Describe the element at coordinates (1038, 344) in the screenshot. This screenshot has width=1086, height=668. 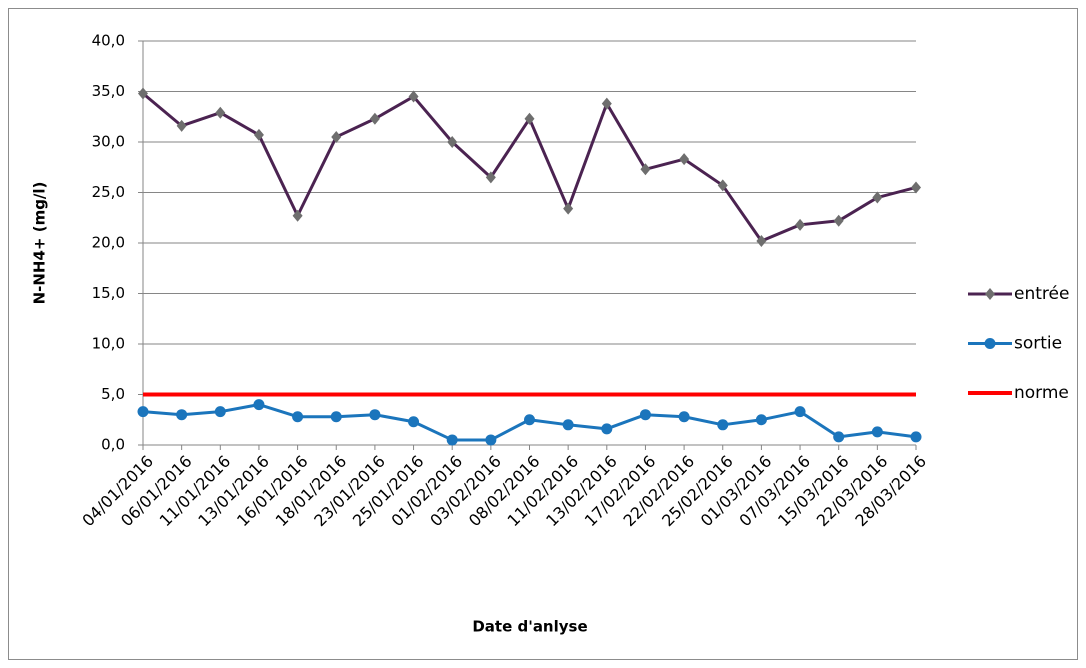
I see `legend-label: sortie` at that location.